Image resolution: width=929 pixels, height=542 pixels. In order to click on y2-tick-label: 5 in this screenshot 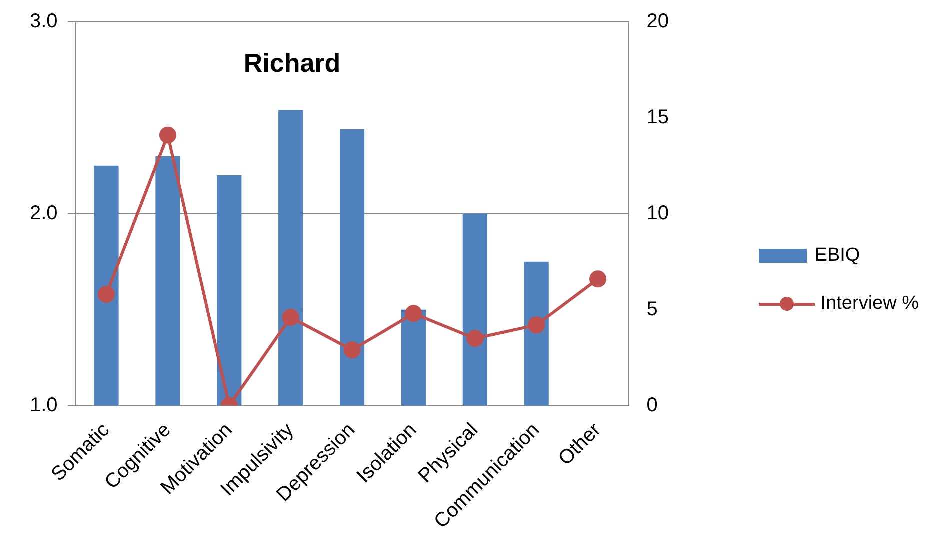, I will do `click(652, 309)`.